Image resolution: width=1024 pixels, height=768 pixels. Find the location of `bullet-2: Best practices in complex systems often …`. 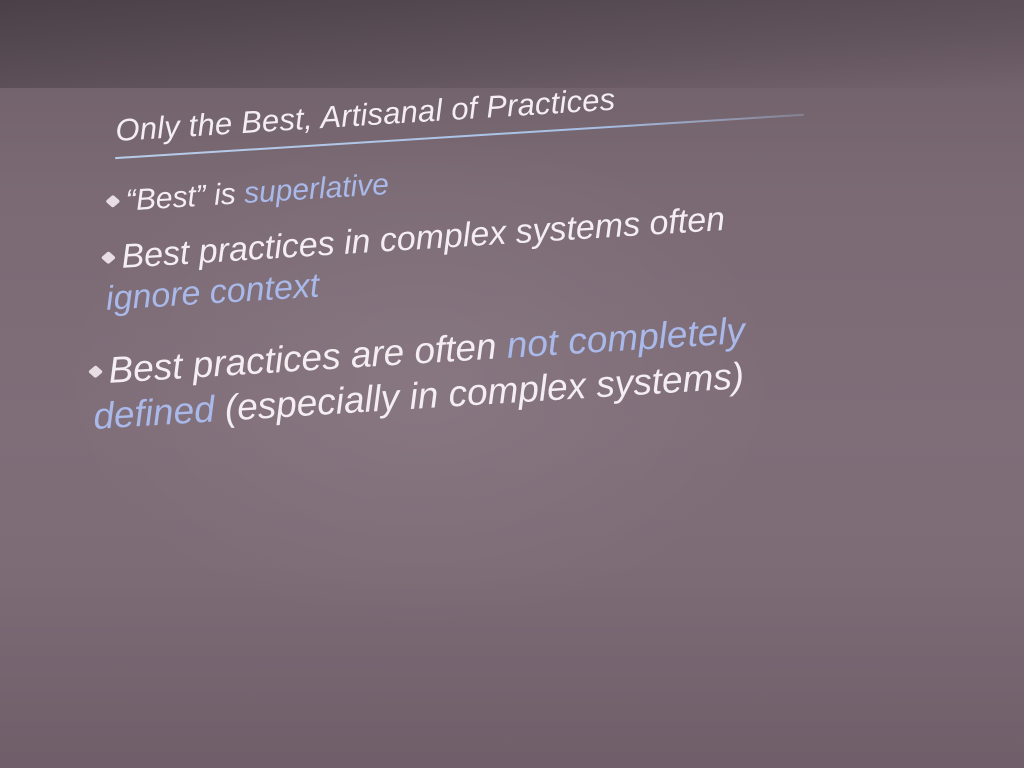

bullet-2: Best practices in complex systems often … is located at coordinates (414, 260).